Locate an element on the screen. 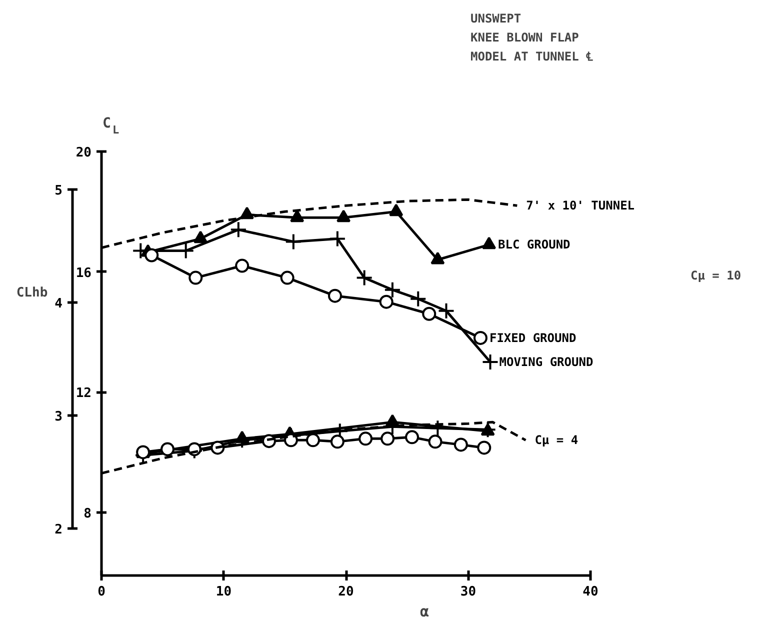 Image resolution: width=757 pixels, height=630 pixels. x-tick-label: 20 is located at coordinates (346, 592).